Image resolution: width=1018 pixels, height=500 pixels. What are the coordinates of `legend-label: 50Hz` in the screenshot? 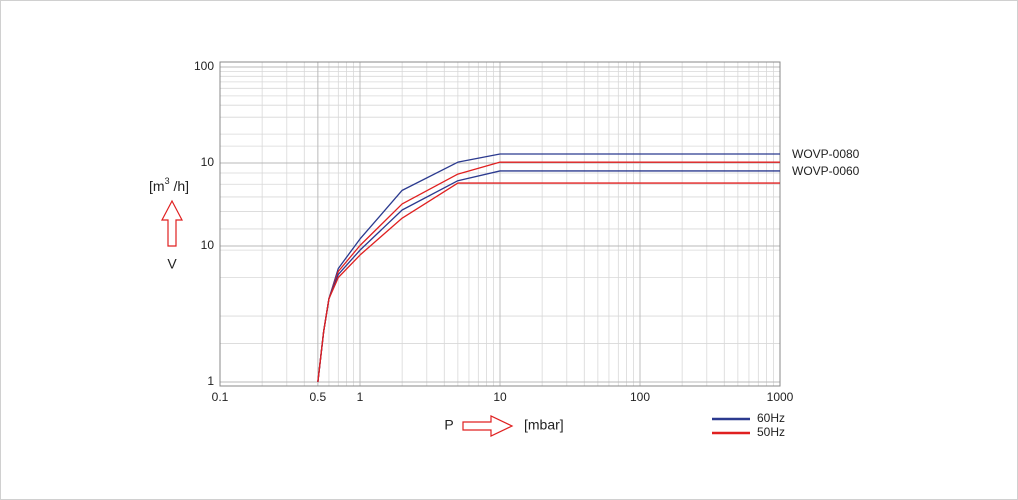 It's located at (771, 432).